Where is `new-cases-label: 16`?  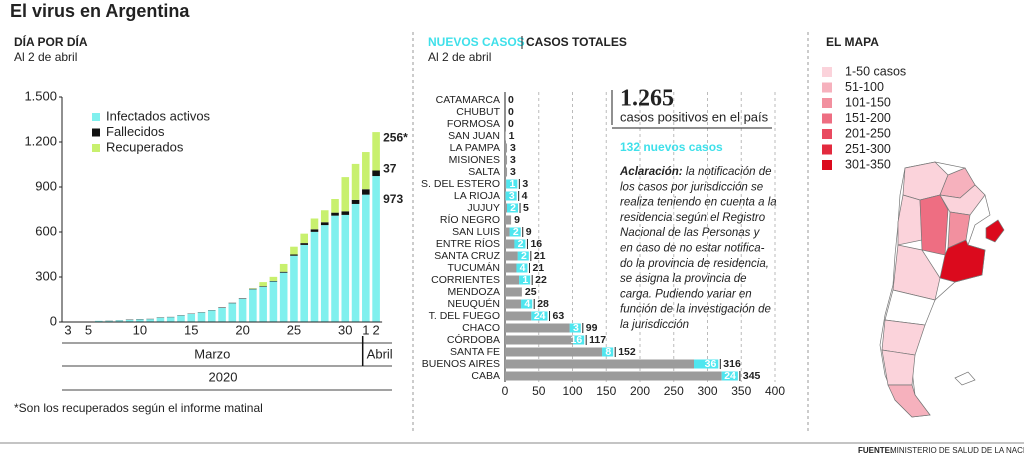 new-cases-label: 16 is located at coordinates (576, 340).